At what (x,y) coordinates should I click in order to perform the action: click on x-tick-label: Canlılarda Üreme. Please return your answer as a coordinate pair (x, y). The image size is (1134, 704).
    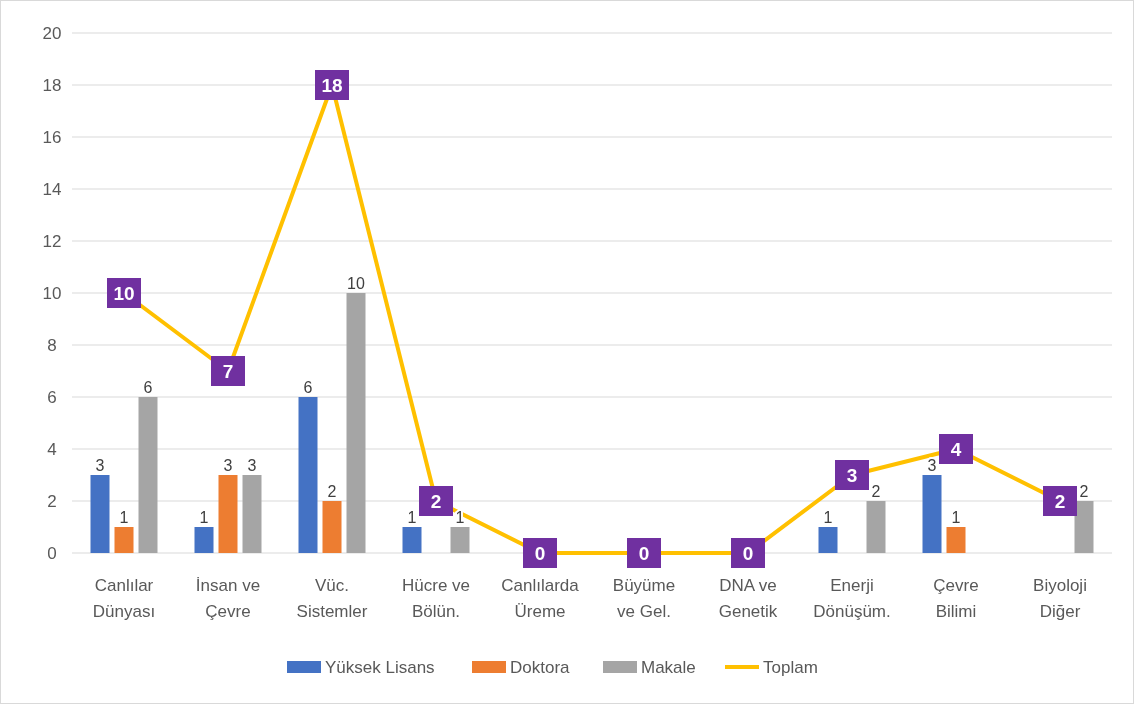
    Looking at the image, I should click on (540, 598).